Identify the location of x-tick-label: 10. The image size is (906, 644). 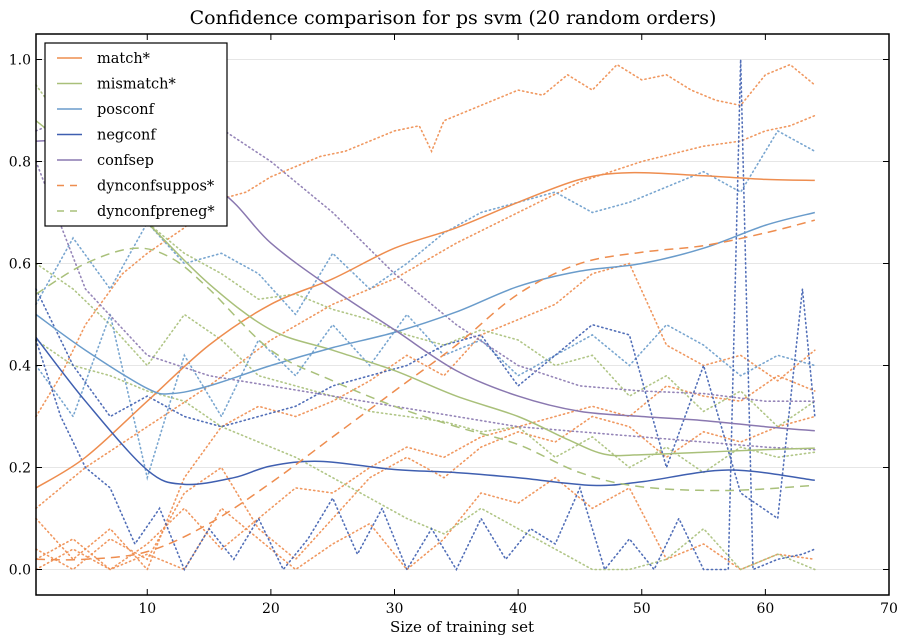
(147, 609).